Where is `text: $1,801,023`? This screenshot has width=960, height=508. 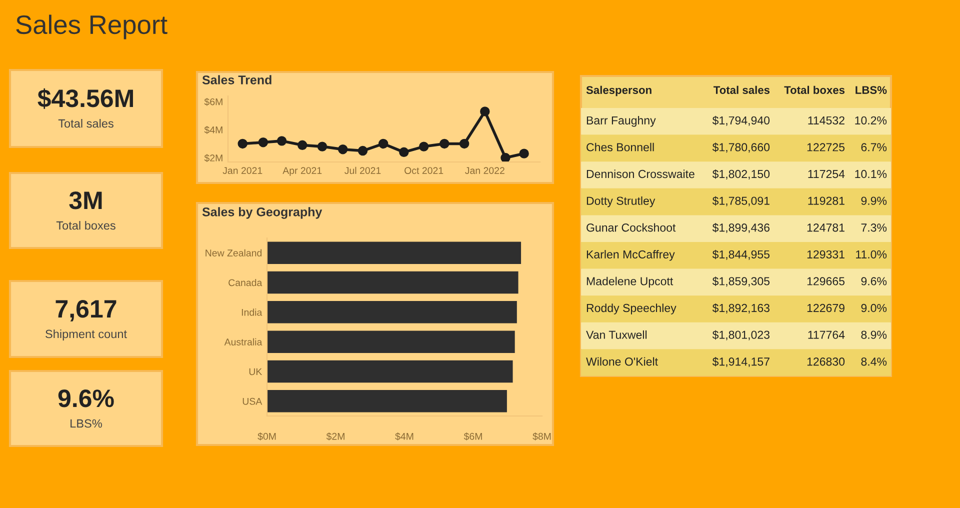
text: $1,801,023 is located at coordinates (741, 335).